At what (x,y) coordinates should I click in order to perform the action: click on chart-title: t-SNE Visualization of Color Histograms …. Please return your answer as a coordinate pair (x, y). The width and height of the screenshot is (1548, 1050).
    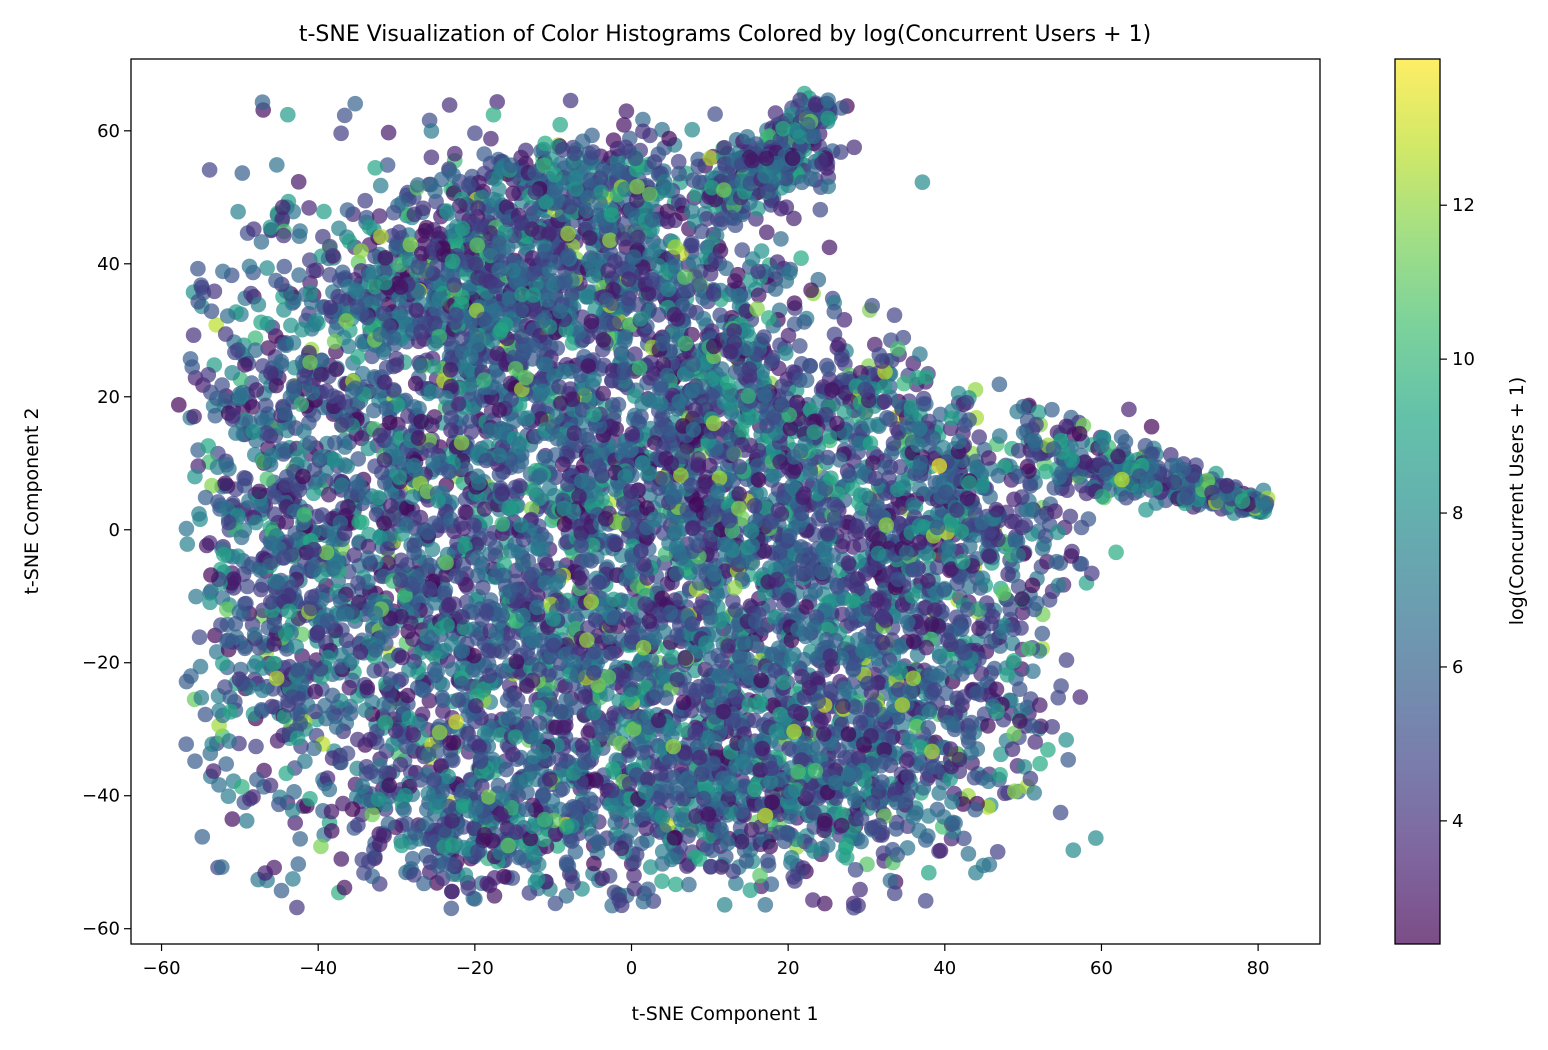
    Looking at the image, I should click on (725, 34).